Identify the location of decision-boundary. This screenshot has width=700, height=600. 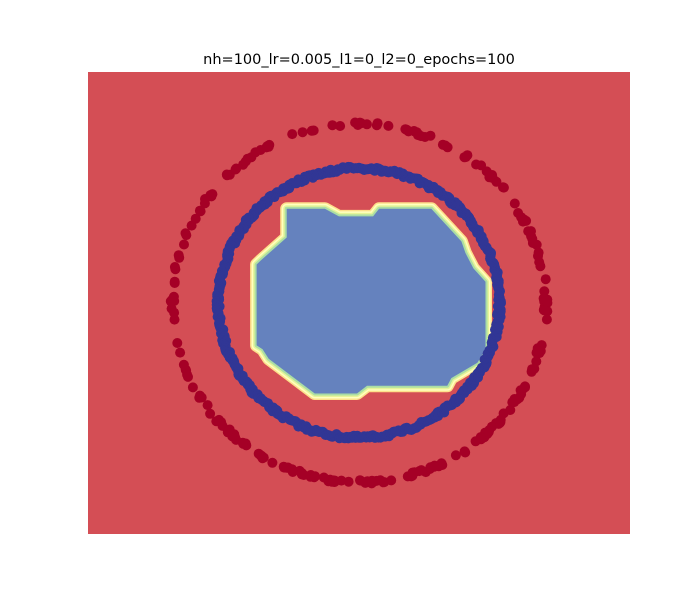
(371, 301).